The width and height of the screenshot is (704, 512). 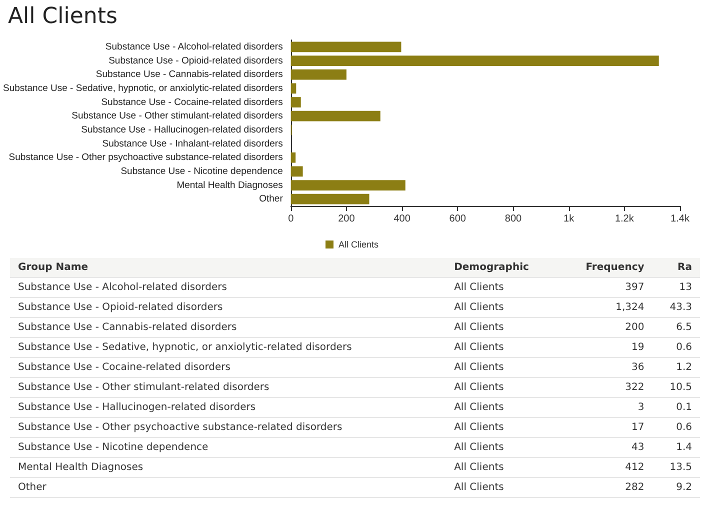 What do you see at coordinates (347, 219) in the screenshot?
I see `x-tick-label: 200` at bounding box center [347, 219].